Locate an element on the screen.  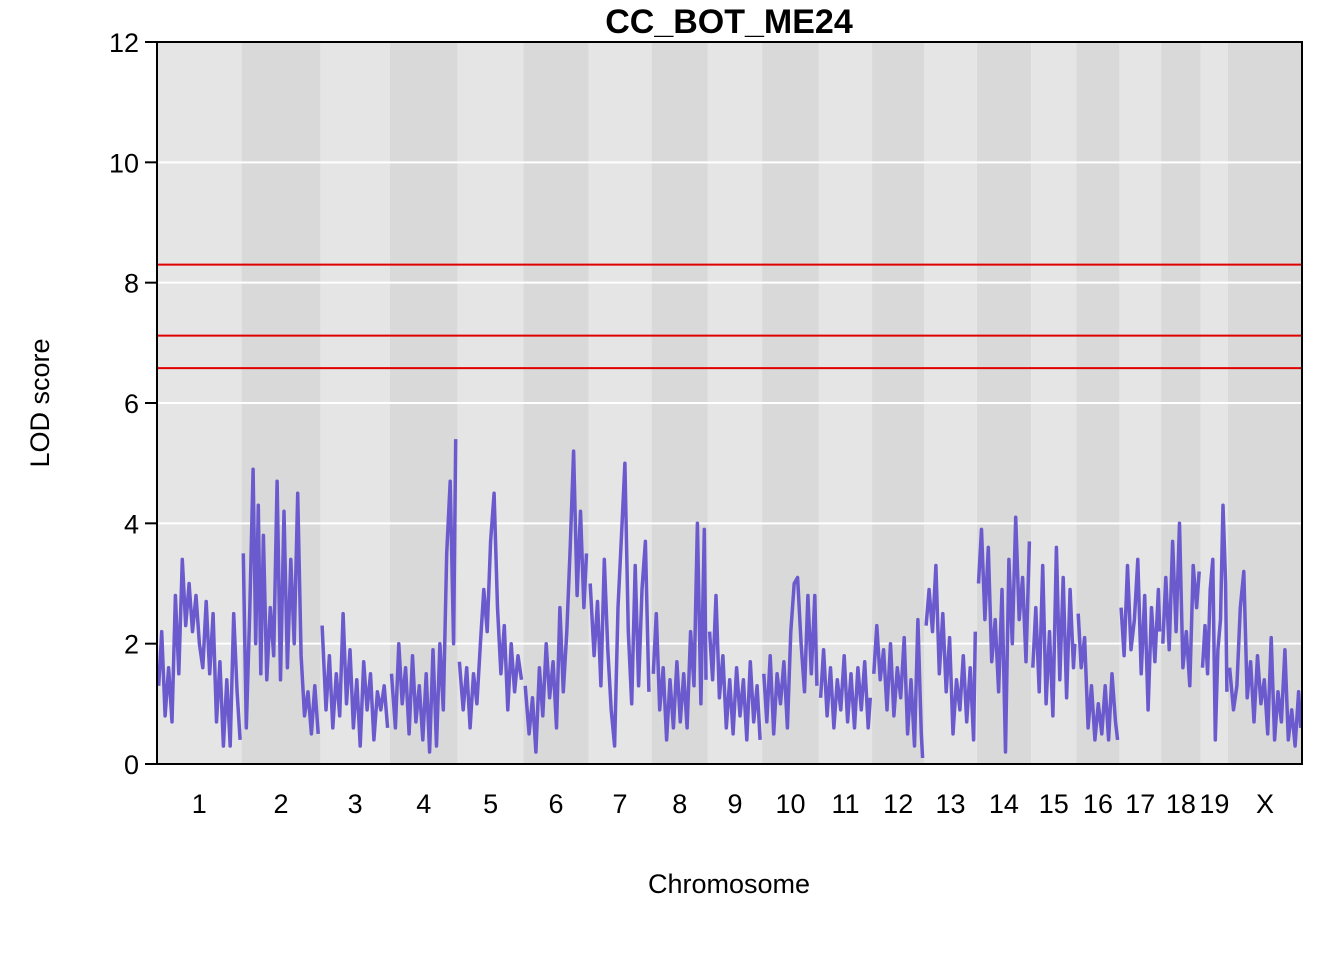
y-axis-label: LOD score is located at coordinates (40, 402).